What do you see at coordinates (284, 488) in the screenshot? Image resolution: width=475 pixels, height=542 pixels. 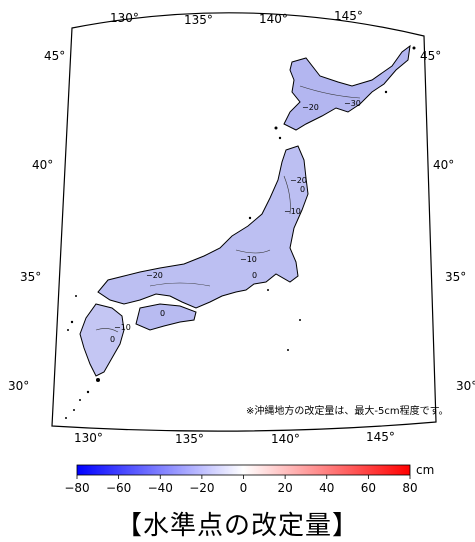 I see `colorbar-tick-label: 20` at bounding box center [284, 488].